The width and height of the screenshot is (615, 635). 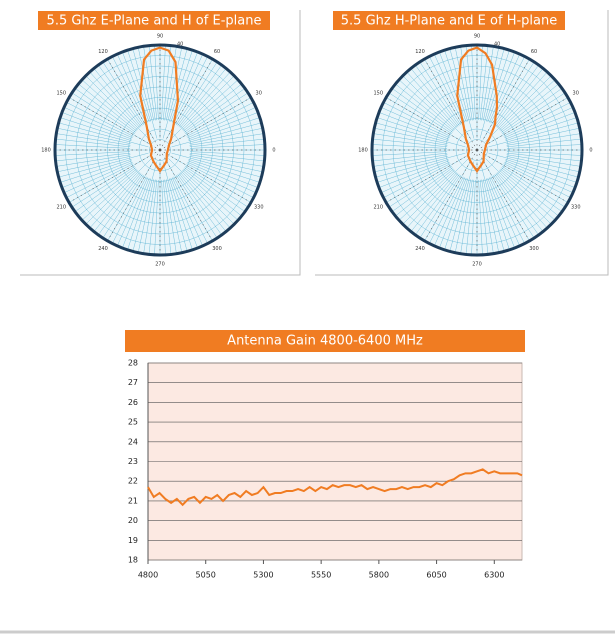 What do you see at coordinates (494, 575) in the screenshot?
I see `x-tick-label: 6300` at bounding box center [494, 575].